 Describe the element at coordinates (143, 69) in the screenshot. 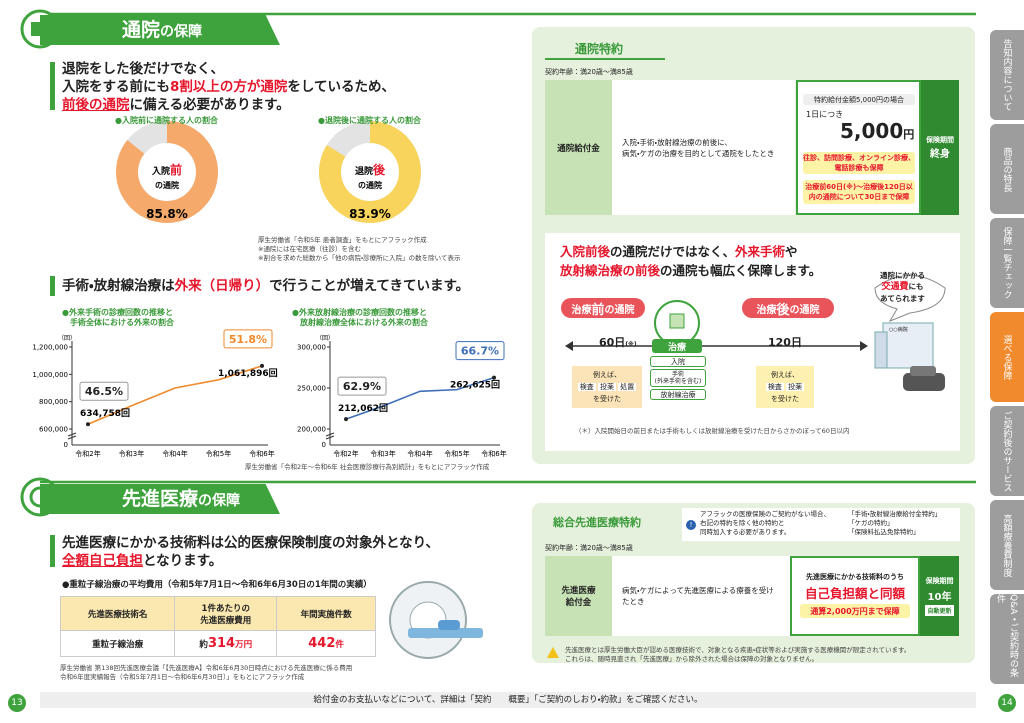

I see `text: 退院をした後だけでなく、` at that location.